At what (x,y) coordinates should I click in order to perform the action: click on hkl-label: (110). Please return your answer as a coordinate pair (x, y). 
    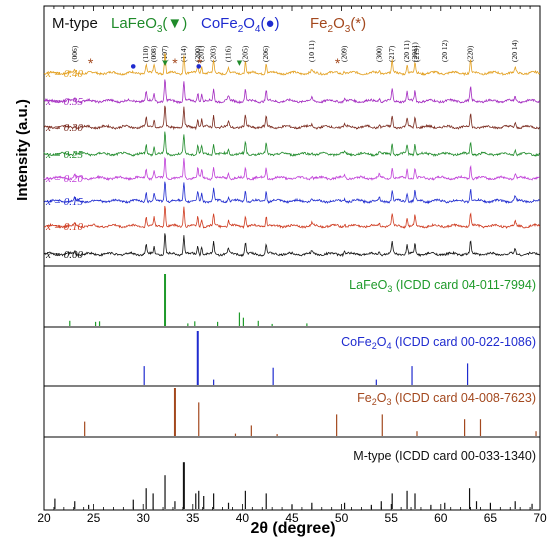
    Looking at the image, I should click on (145, 54).